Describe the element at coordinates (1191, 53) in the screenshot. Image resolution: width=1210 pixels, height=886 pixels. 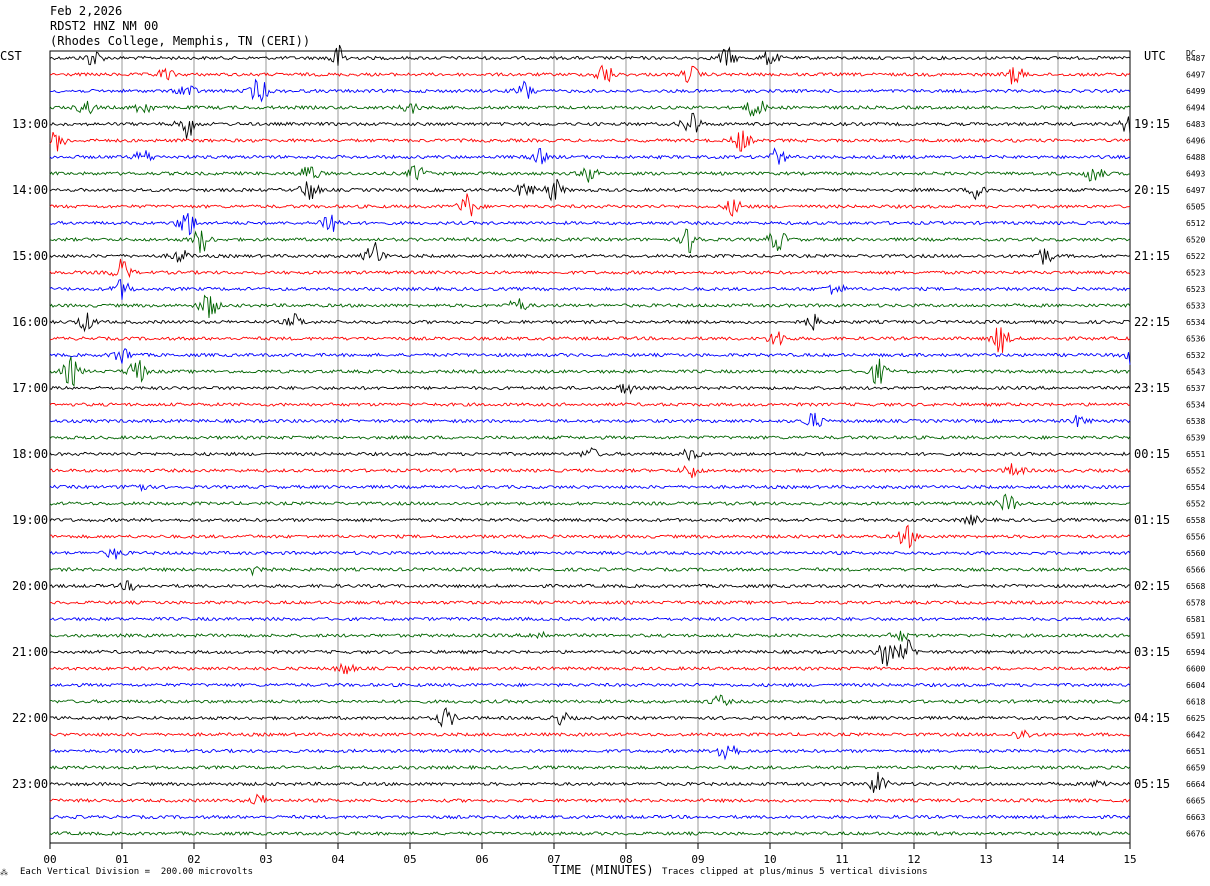
I see `dc-label: DC` at that location.